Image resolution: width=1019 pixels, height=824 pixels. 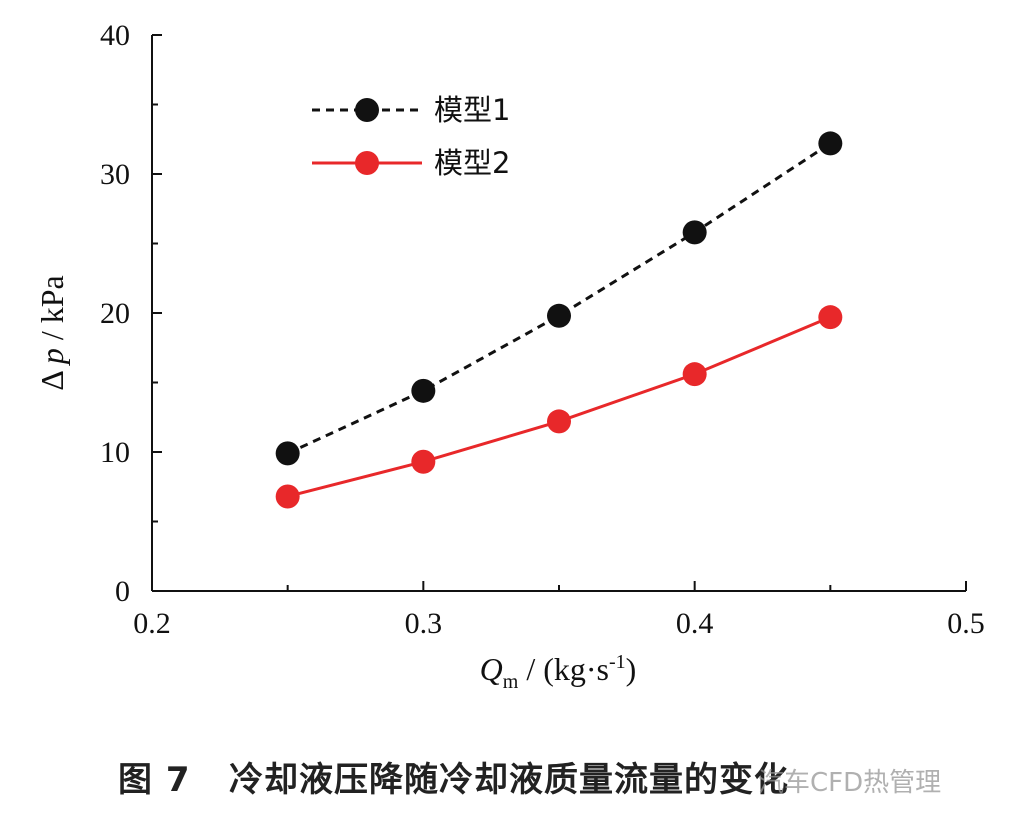 What do you see at coordinates (115, 452) in the screenshot?
I see `y-tick-label: 10` at bounding box center [115, 452].